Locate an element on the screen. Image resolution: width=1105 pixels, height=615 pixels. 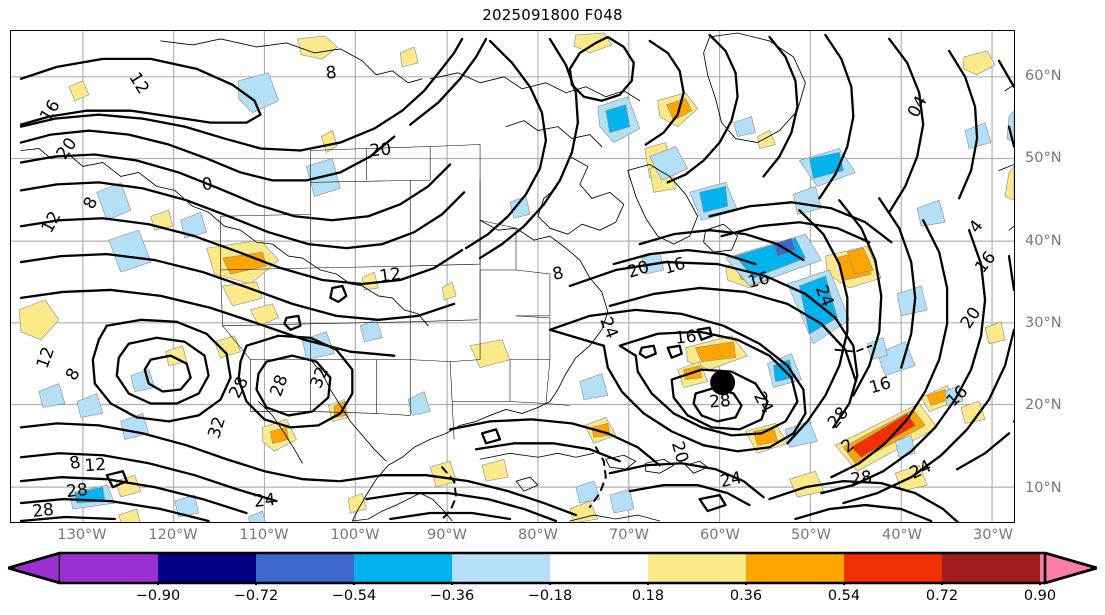
contour-label: 04 is located at coordinates (917, 106).